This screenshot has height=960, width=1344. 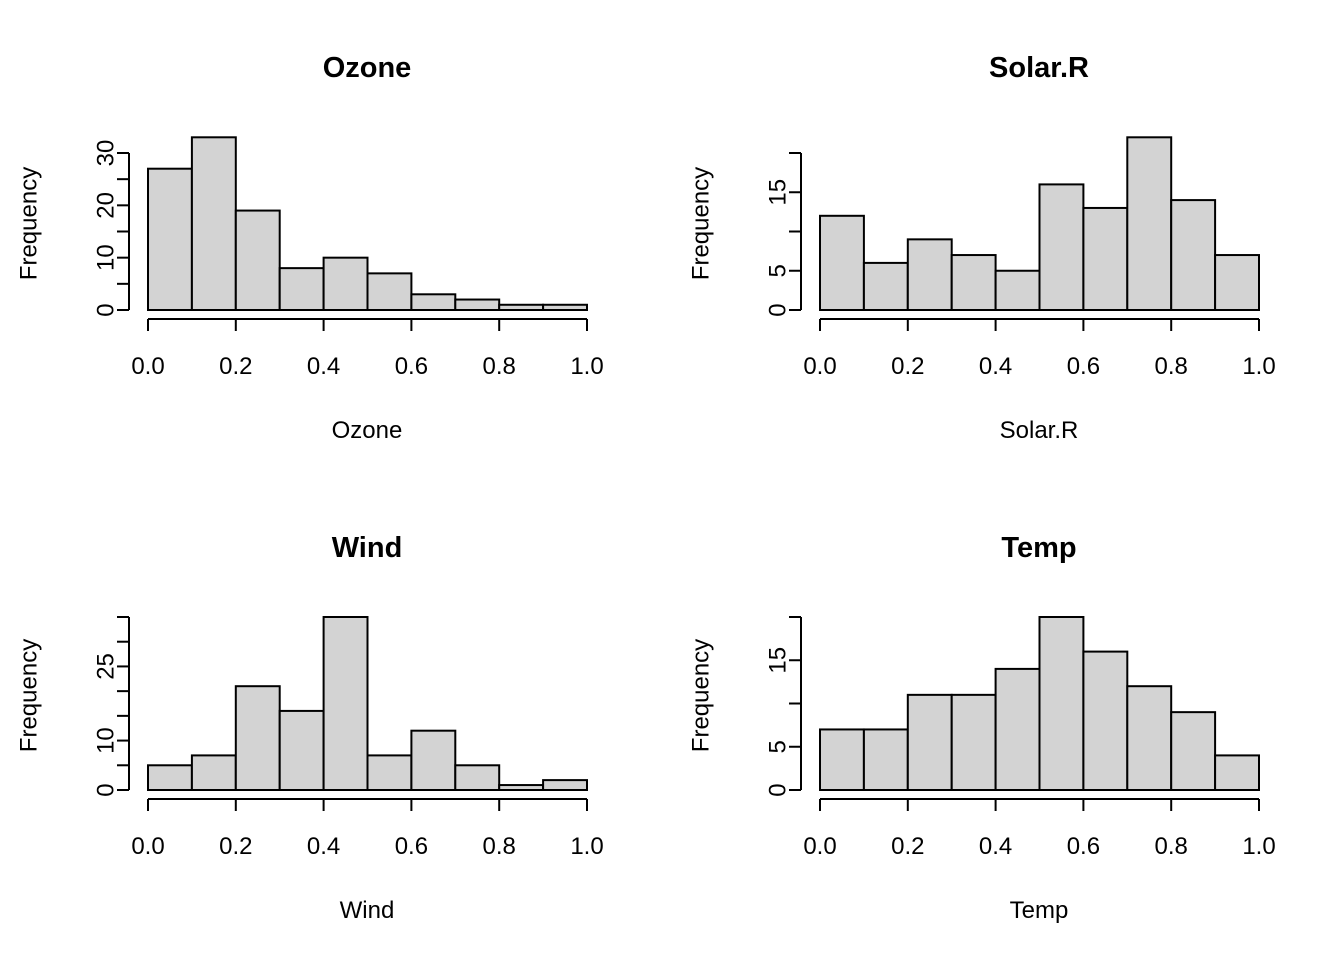 What do you see at coordinates (367, 548) in the screenshot?
I see `panel-title: Wind` at bounding box center [367, 548].